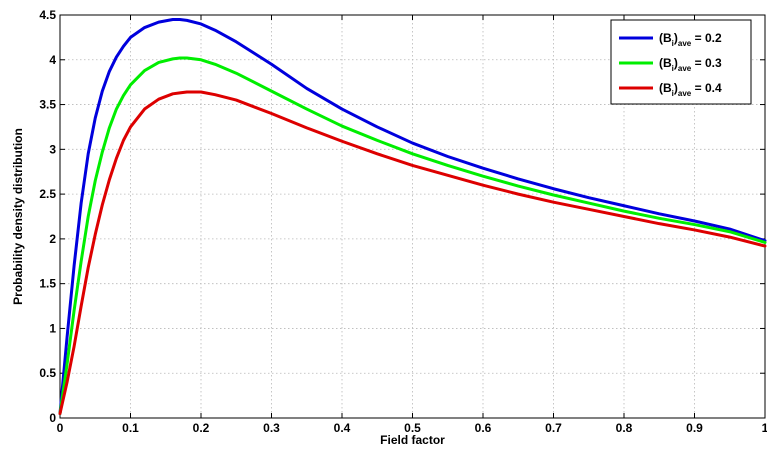 The height and width of the screenshot is (460, 767). I want to click on y-tick-label: 3.5, so click(47, 105).